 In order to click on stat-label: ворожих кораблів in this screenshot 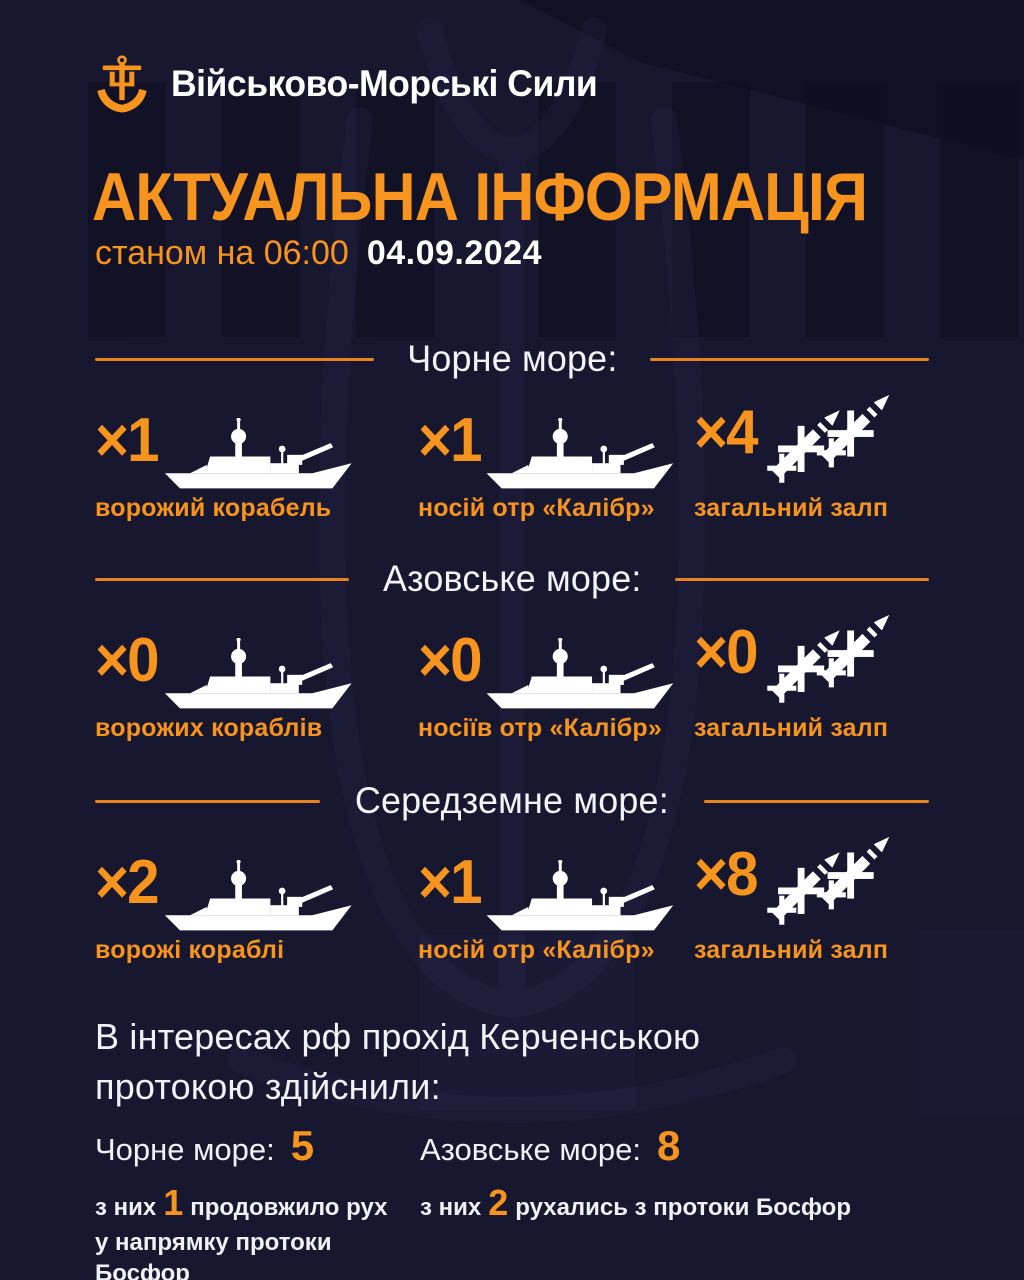, I will do `click(209, 728)`.